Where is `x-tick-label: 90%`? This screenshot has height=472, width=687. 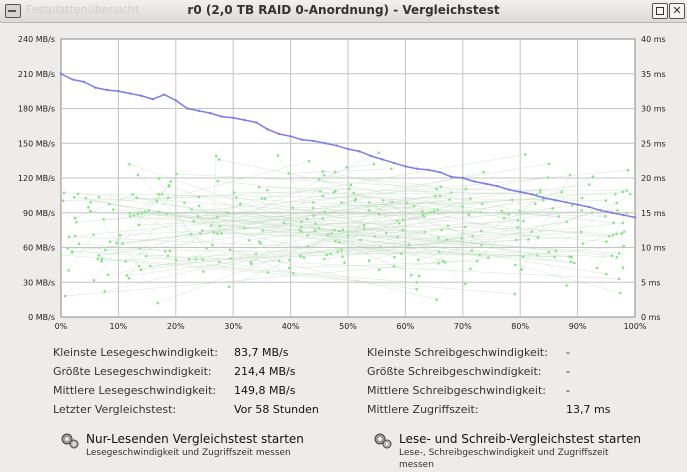
x-tick-label: 90% is located at coordinates (578, 326).